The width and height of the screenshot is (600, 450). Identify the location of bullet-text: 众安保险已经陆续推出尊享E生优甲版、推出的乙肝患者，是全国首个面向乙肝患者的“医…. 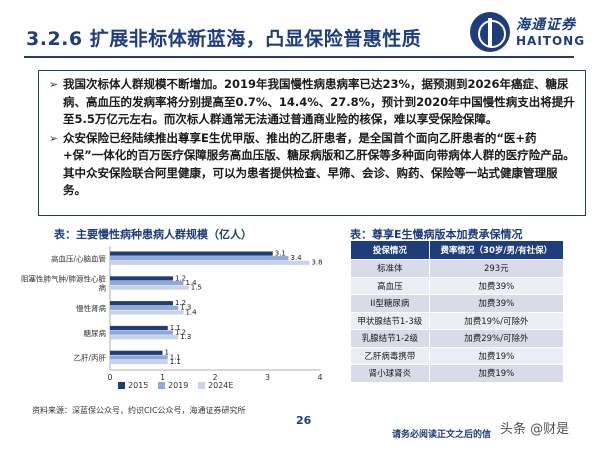
(319, 164).